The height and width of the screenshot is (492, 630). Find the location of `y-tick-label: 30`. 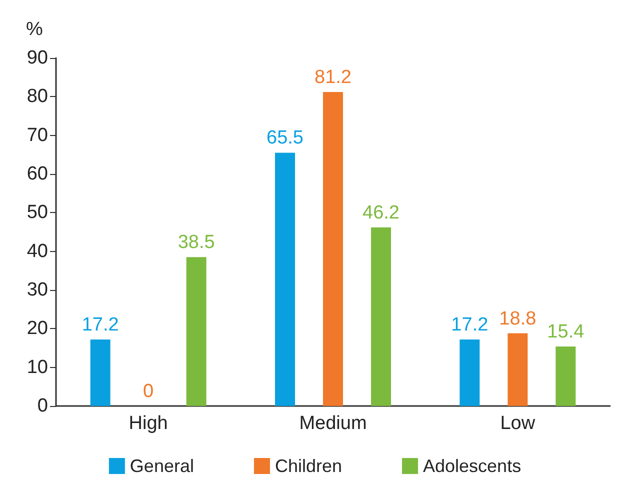

y-tick-label: 30 is located at coordinates (37, 290).